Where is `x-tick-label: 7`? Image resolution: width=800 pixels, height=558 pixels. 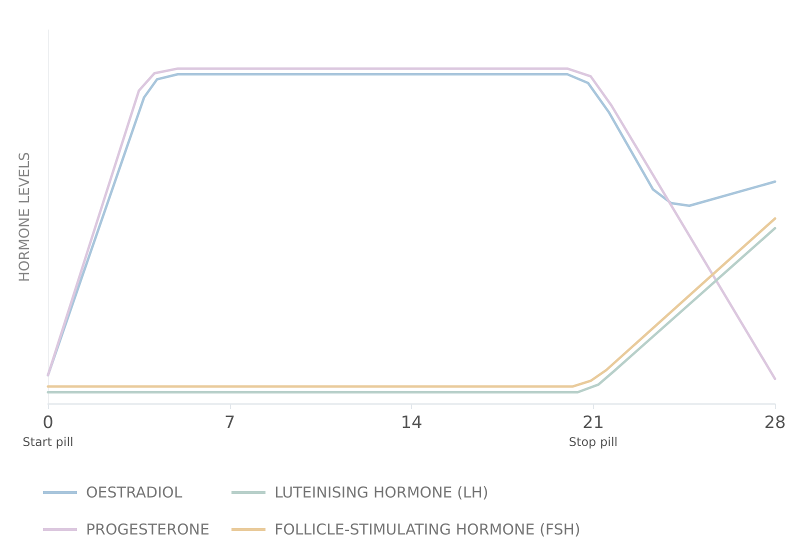 x-tick-label: 7 is located at coordinates (230, 423).